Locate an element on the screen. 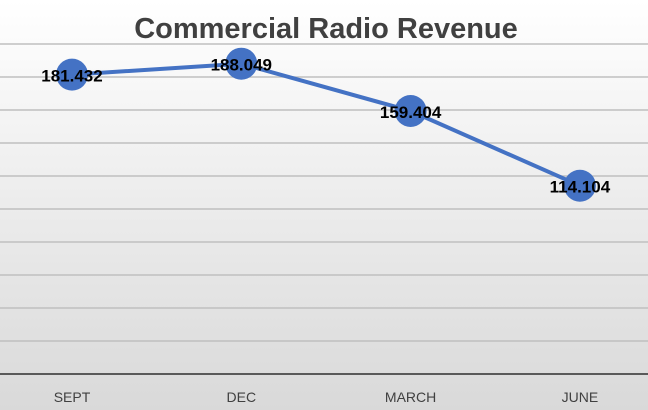 The image size is (648, 410). data-label: 159.404 is located at coordinates (411, 112).